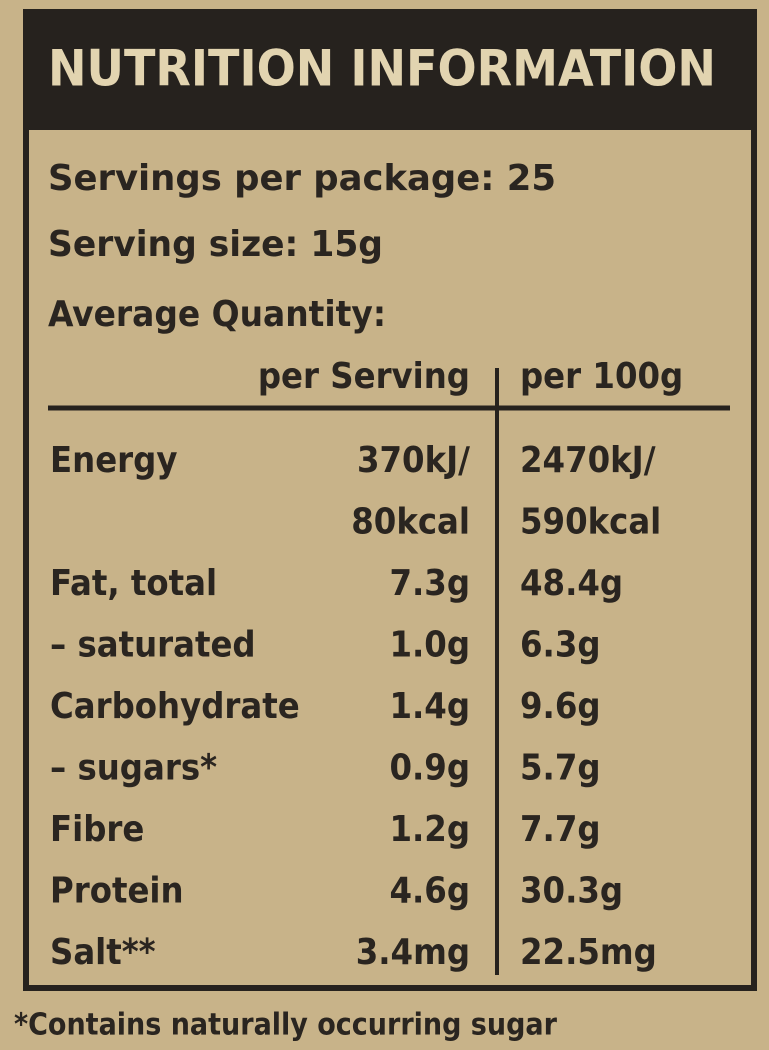 The height and width of the screenshot is (1050, 769). Describe the element at coordinates (113, 460) in the screenshot. I see `row-label: Energy` at that location.